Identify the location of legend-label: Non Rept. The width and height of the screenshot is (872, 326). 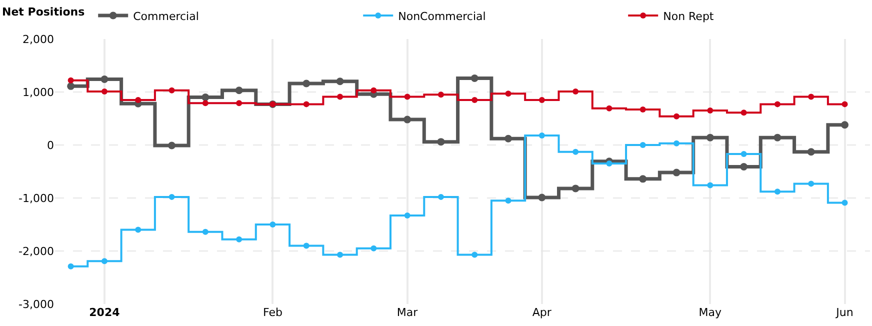
(688, 16).